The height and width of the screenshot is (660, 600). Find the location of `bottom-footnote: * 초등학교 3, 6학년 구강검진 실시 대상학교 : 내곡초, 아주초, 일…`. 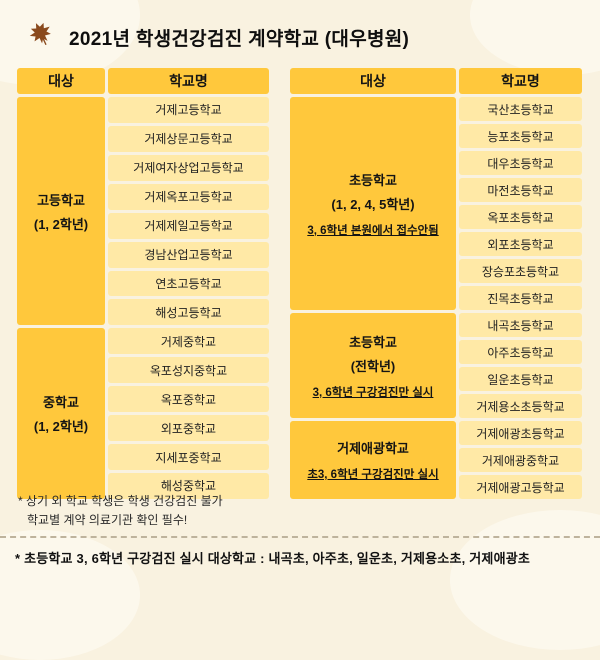

bottom-footnote: * 초등학교 3, 6학년 구강검진 실시 대상학교 : 내곡초, 아주초, 일… is located at coordinates (273, 558).